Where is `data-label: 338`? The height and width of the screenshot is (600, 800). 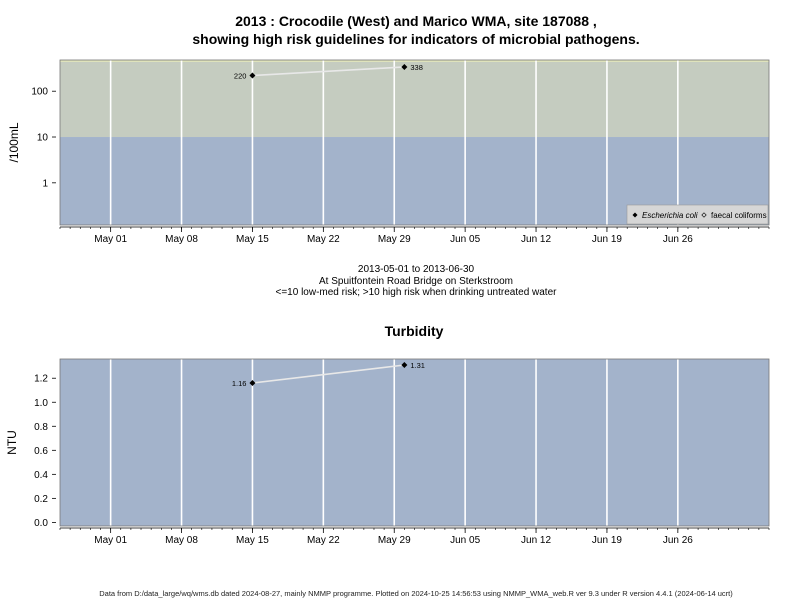 data-label: 338 is located at coordinates (416, 67).